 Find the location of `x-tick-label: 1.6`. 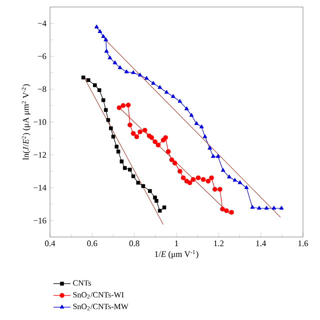

x-tick-label: 1.6 is located at coordinates (303, 243).